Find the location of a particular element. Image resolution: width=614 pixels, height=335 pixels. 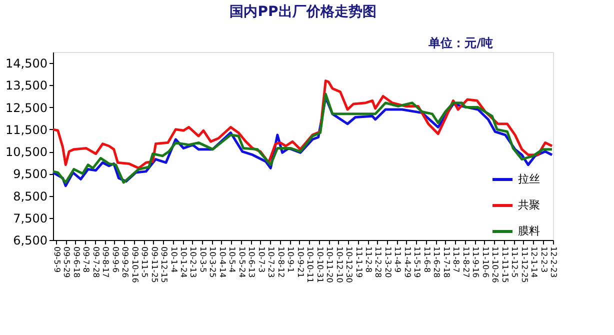

x-tick-label: 11-9-16 is located at coordinates (475, 262).